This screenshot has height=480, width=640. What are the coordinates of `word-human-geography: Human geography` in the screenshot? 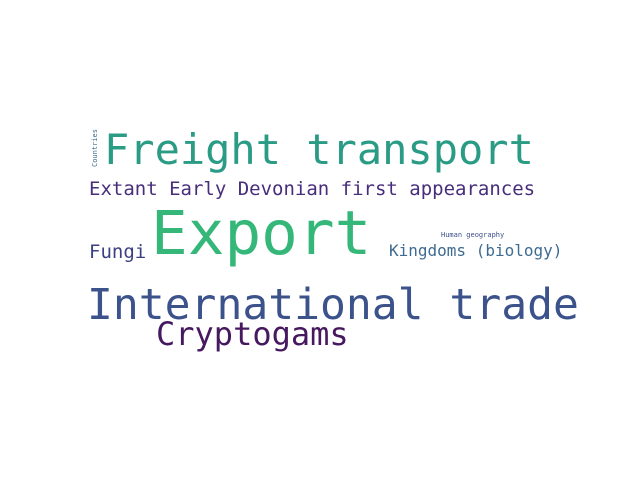 It's located at (473, 235).